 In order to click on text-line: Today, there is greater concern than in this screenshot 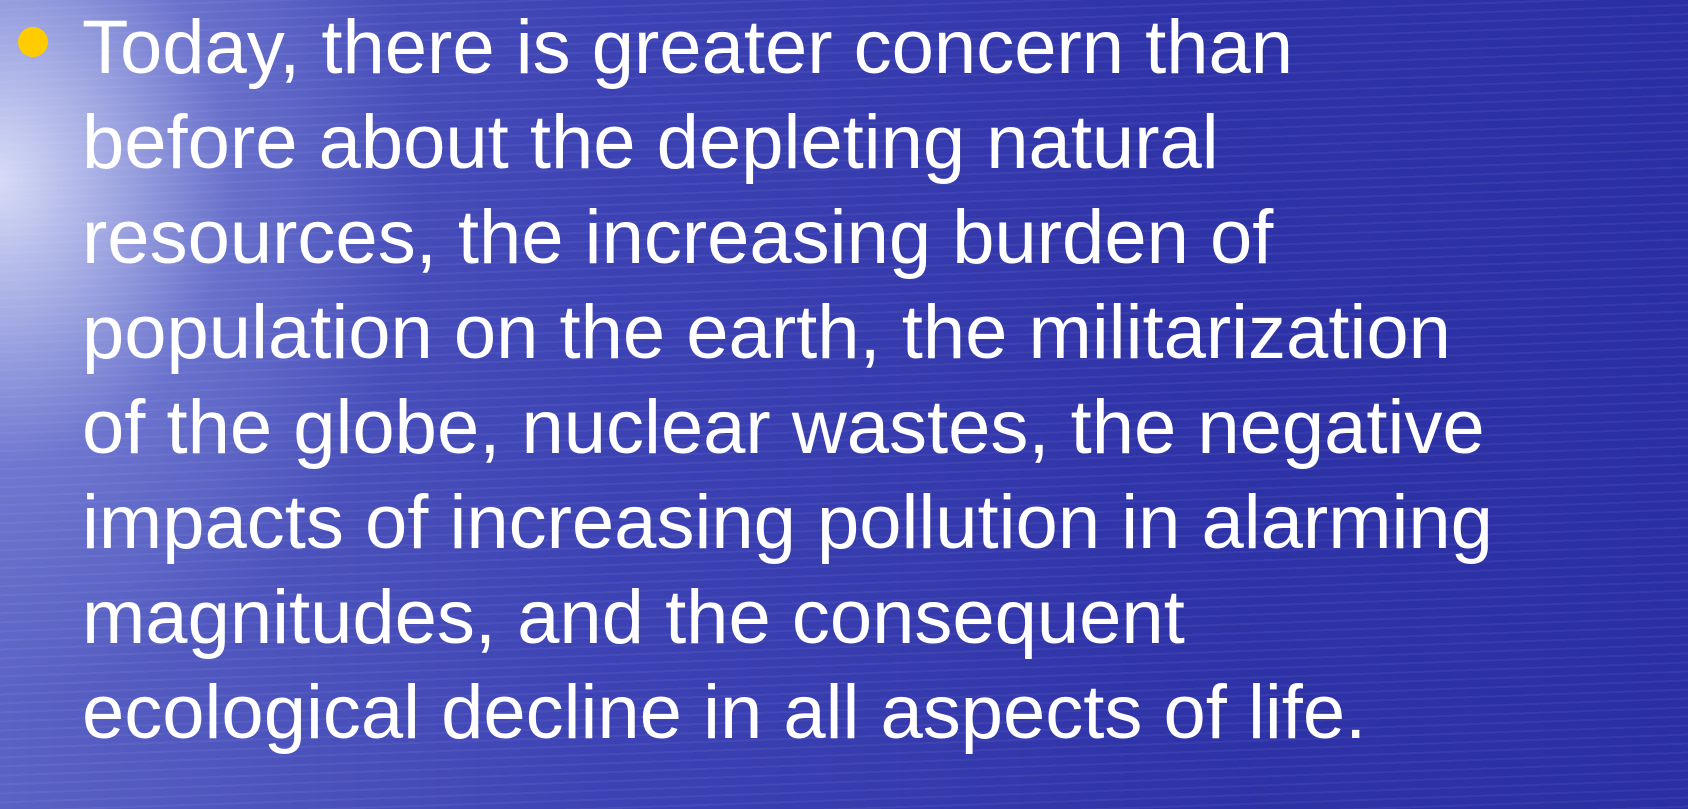, I will do `click(688, 47)`.